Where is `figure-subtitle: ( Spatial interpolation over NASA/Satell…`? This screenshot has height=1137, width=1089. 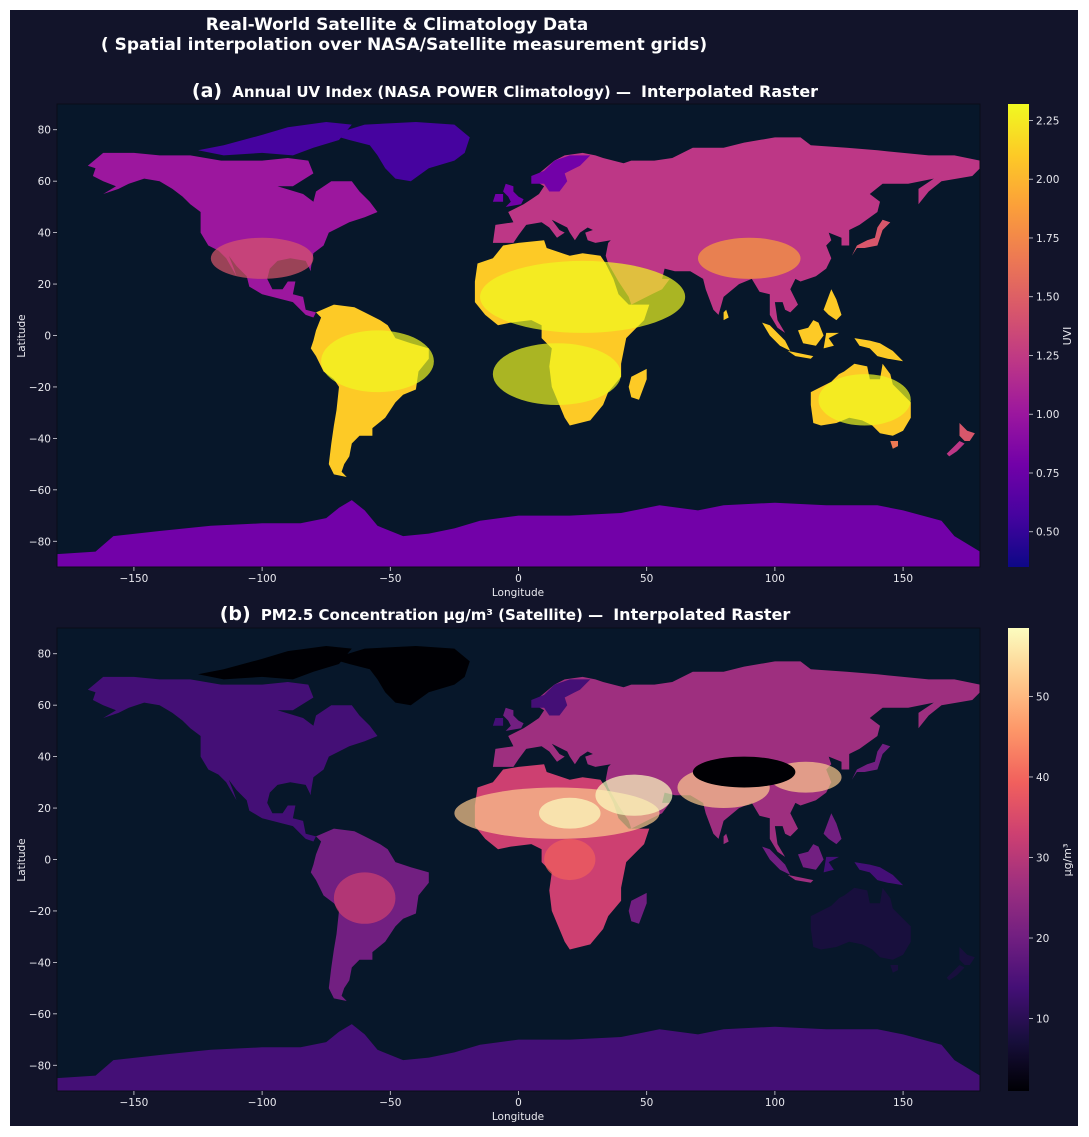
figure-subtitle: ( Spatial interpolation over NASA/Satell… is located at coordinates (404, 45).